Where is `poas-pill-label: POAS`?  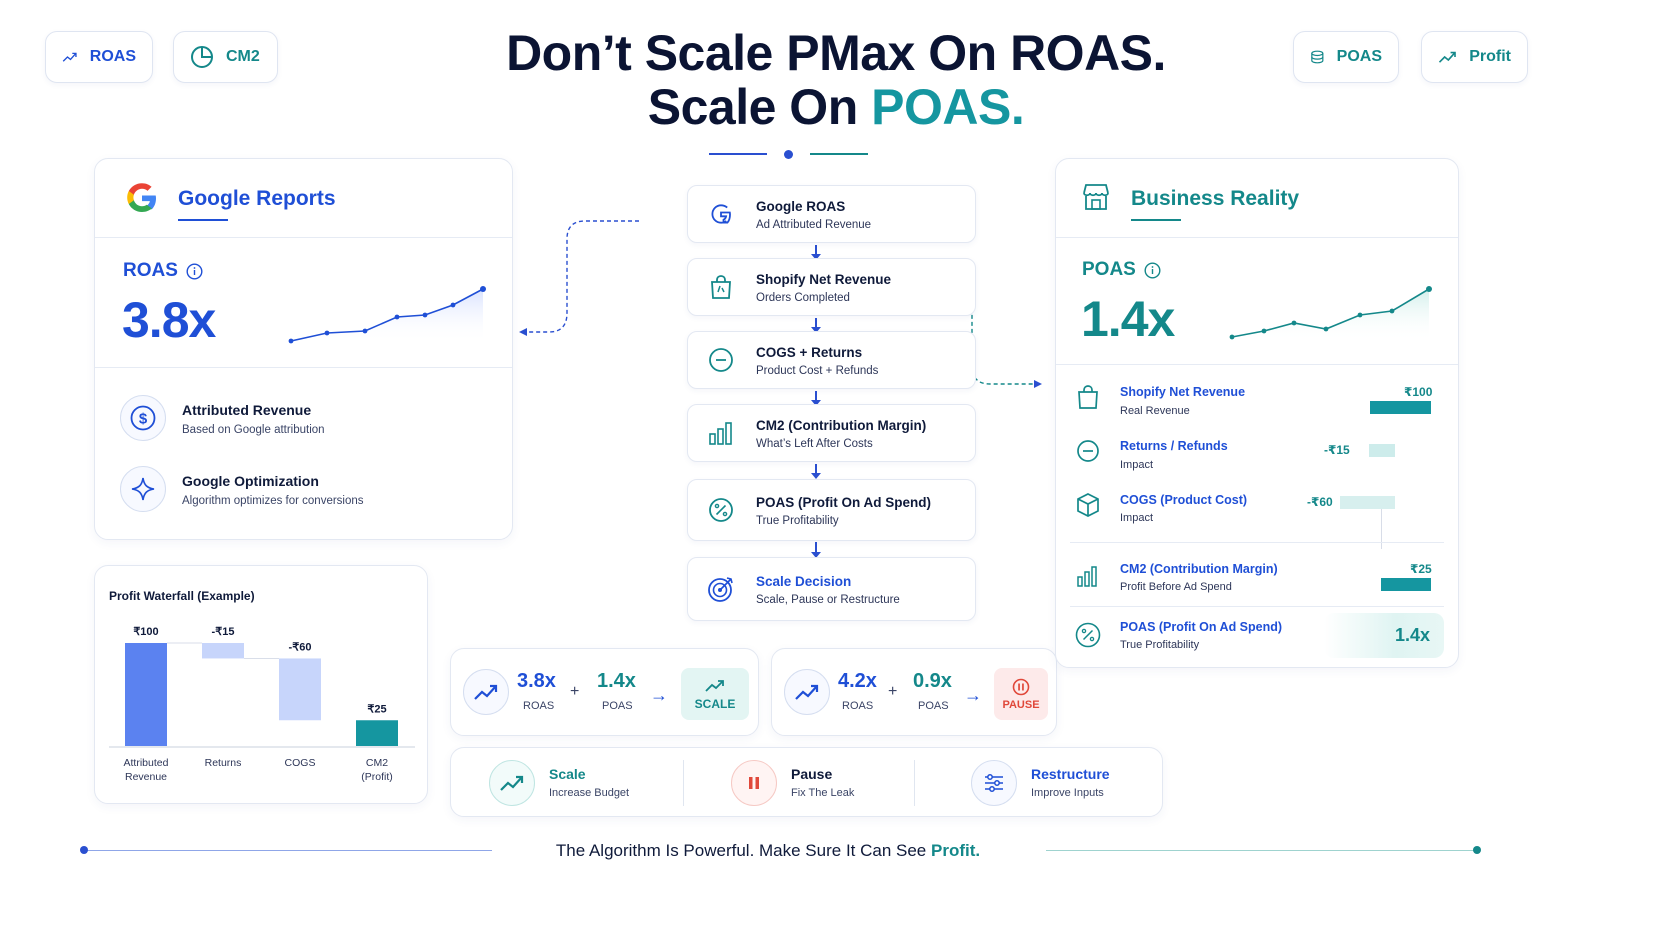
poas-pill-label: POAS is located at coordinates (1359, 56).